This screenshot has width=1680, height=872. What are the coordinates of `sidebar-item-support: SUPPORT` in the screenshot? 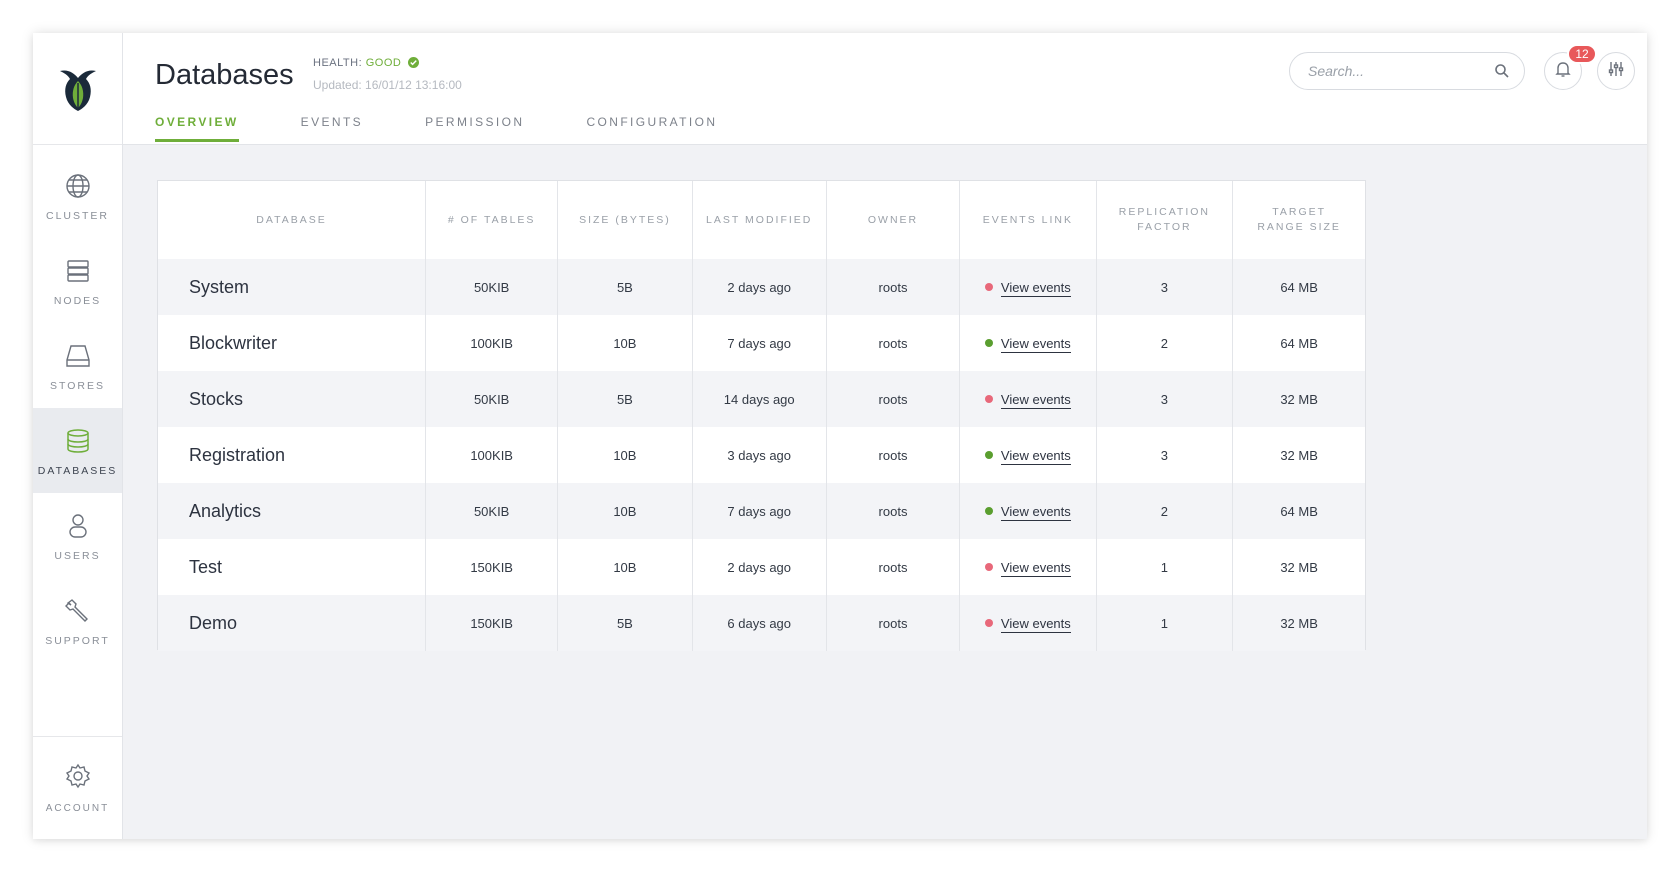 It's located at (77, 620).